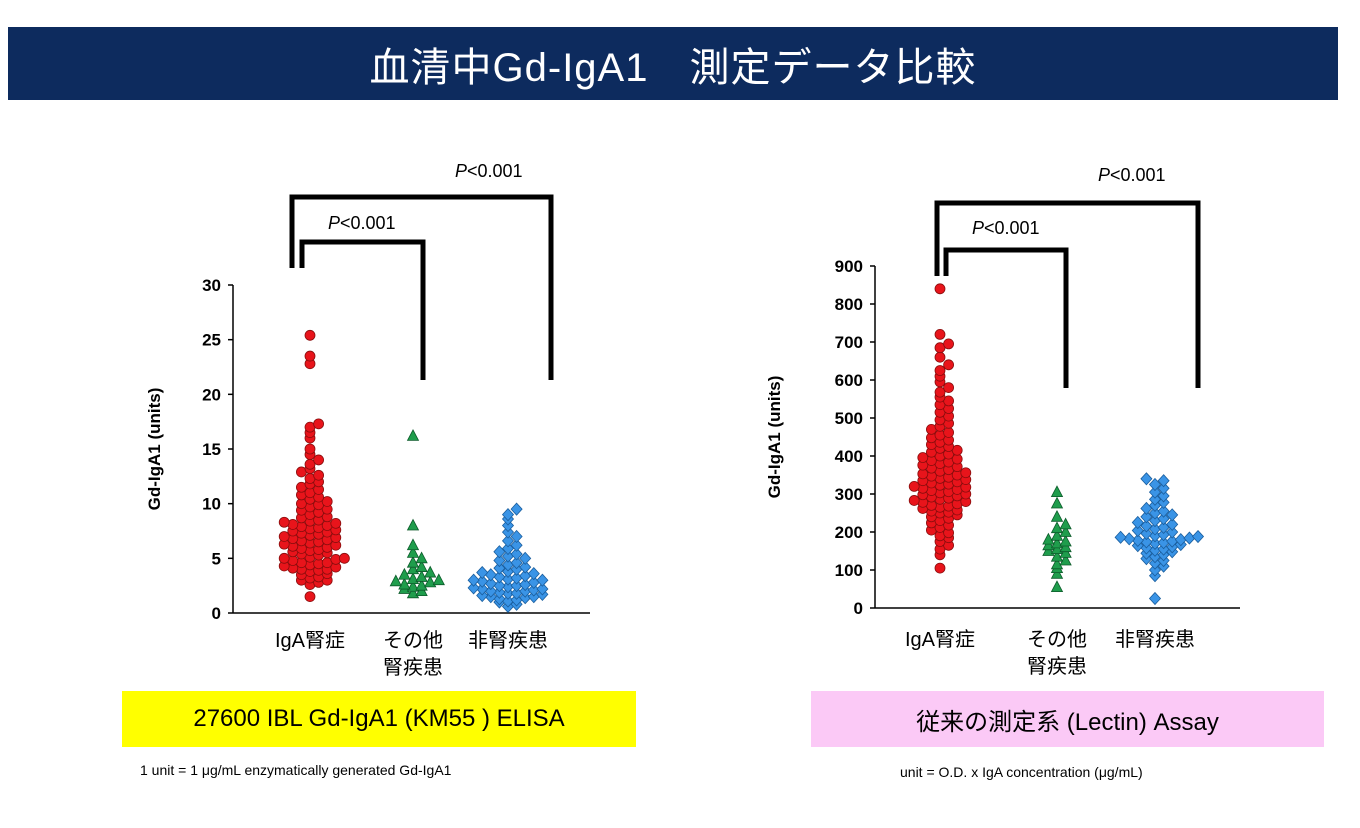 This screenshot has width=1360, height=828. I want to click on page-title-bar: 血清中Gd-IgA1 測定データ比較, so click(673, 63).